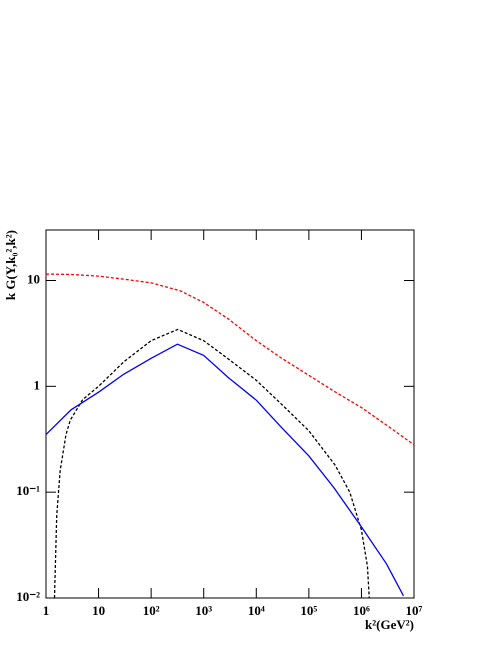 The height and width of the screenshot is (645, 498). I want to click on x-tick-label: 10⁵, so click(308, 610).